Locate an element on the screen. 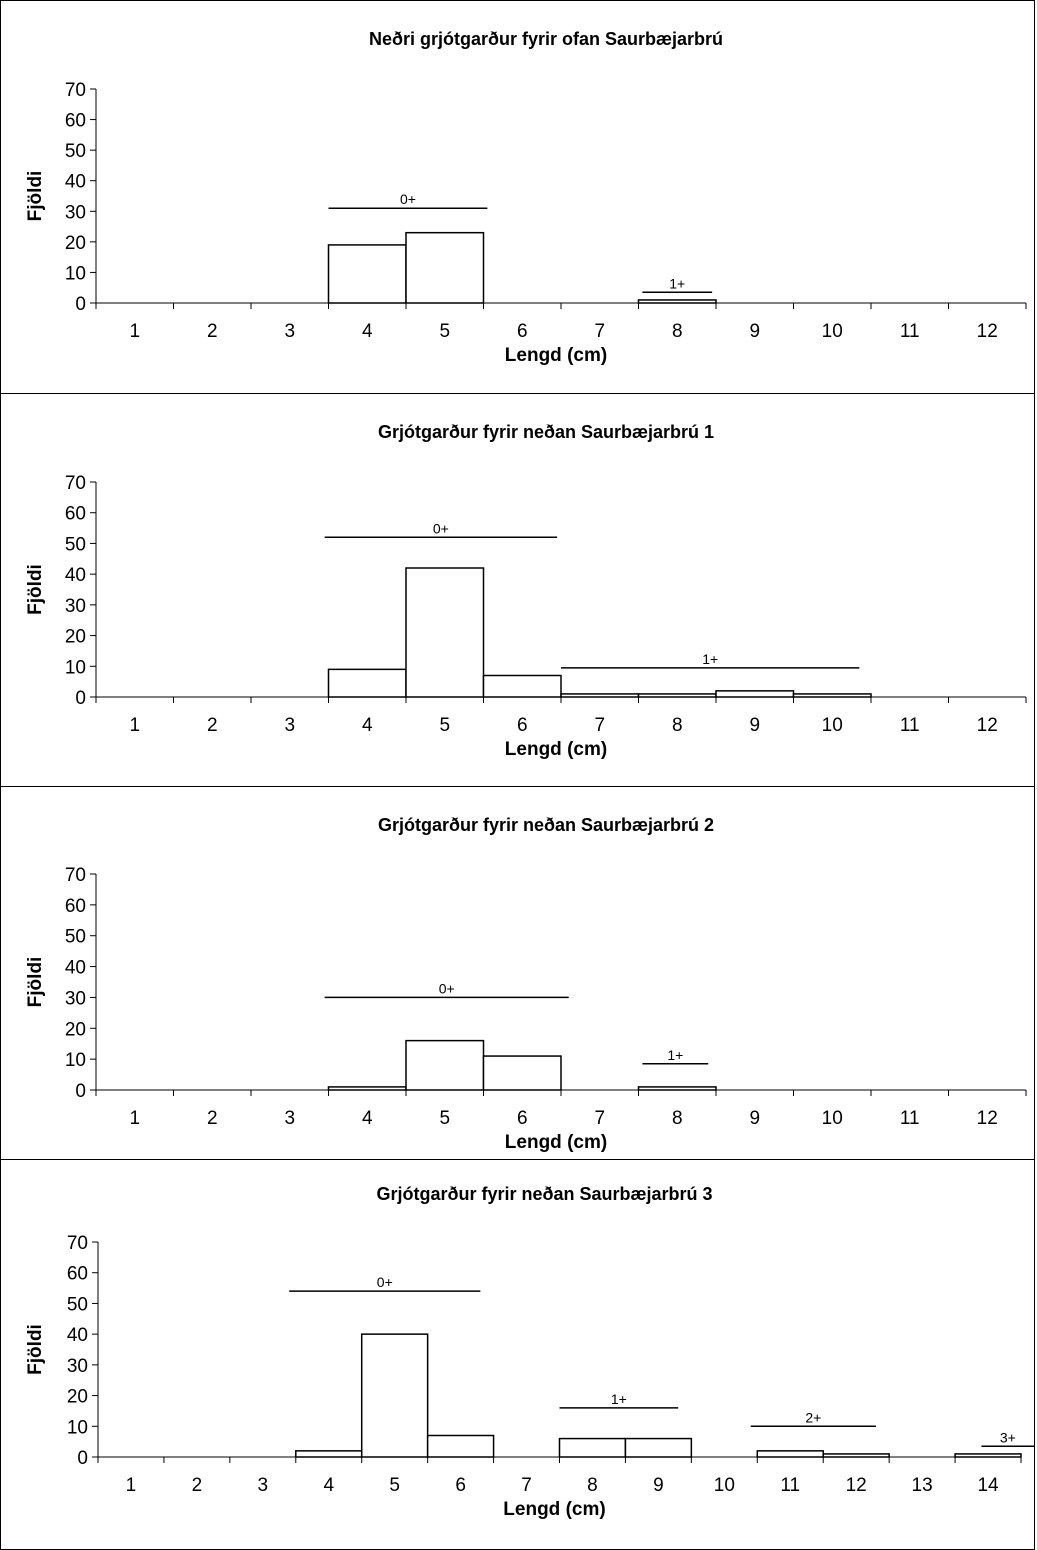 The width and height of the screenshot is (1037, 1550). chart-title: Grjótgarður fyrir neðan Saurbæjarbrú 1 is located at coordinates (546, 432).